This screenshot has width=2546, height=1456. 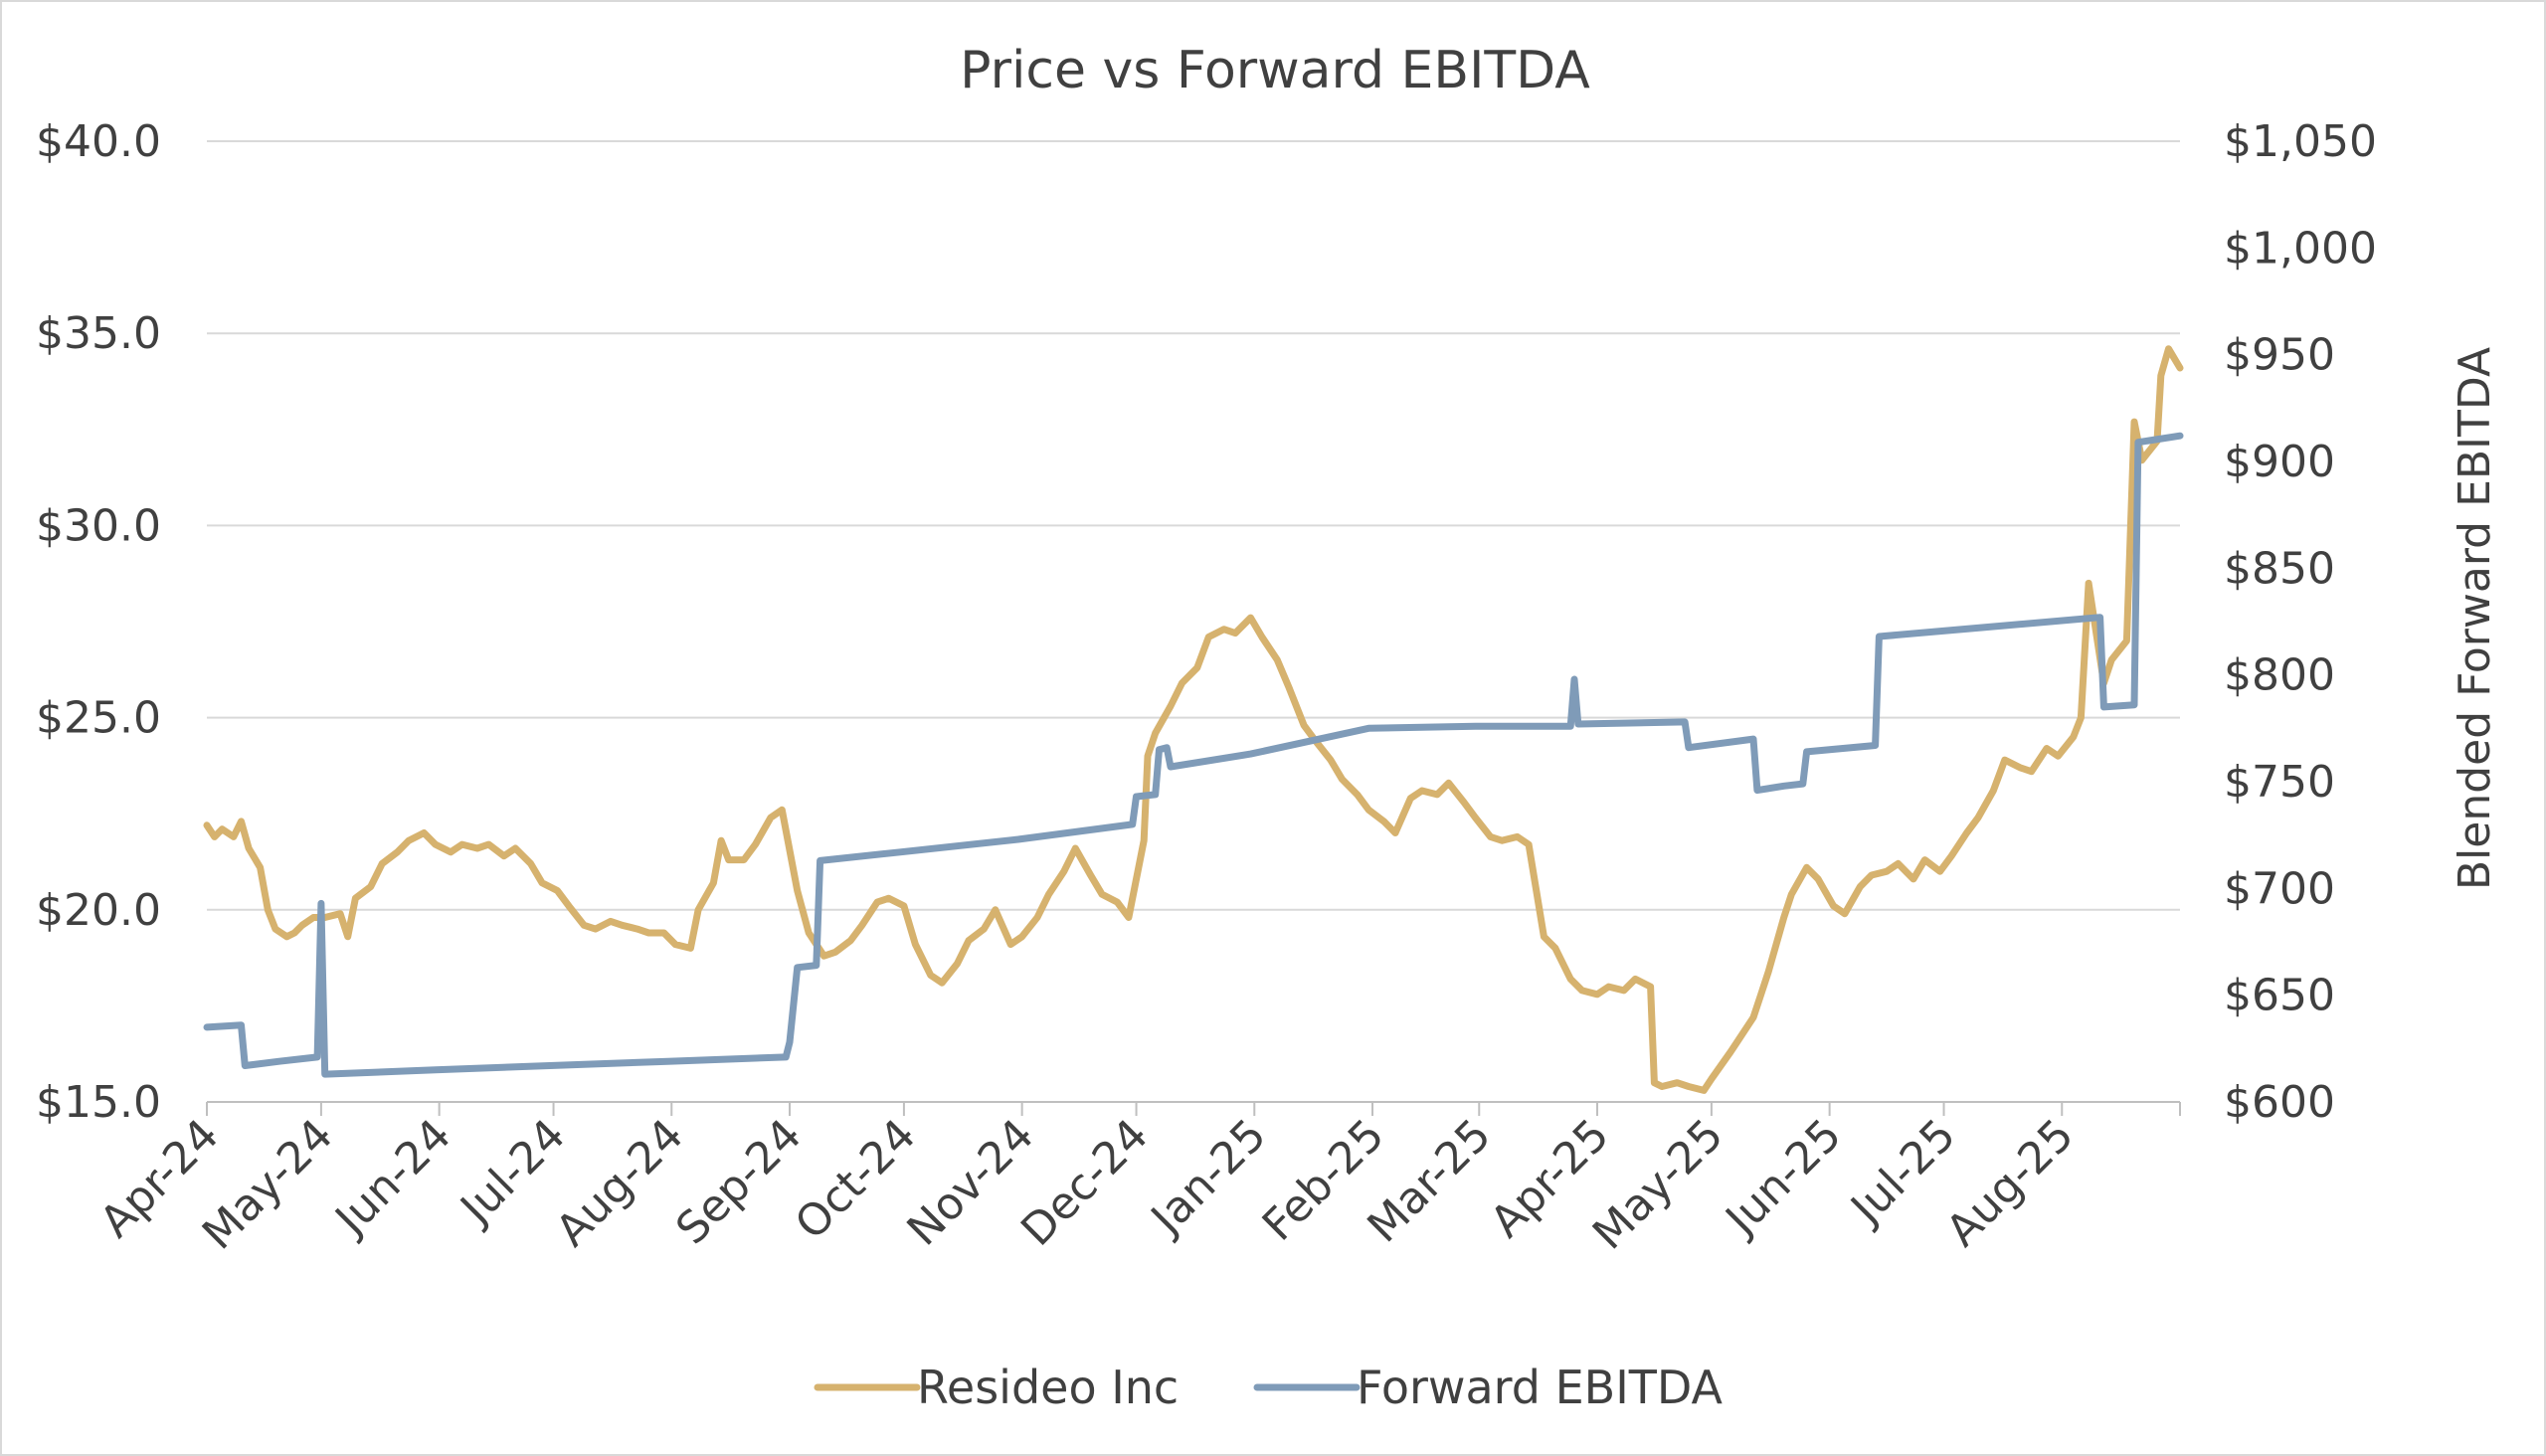 What do you see at coordinates (2279, 888) in the screenshot?
I see `right-tick-label: $700` at bounding box center [2279, 888].